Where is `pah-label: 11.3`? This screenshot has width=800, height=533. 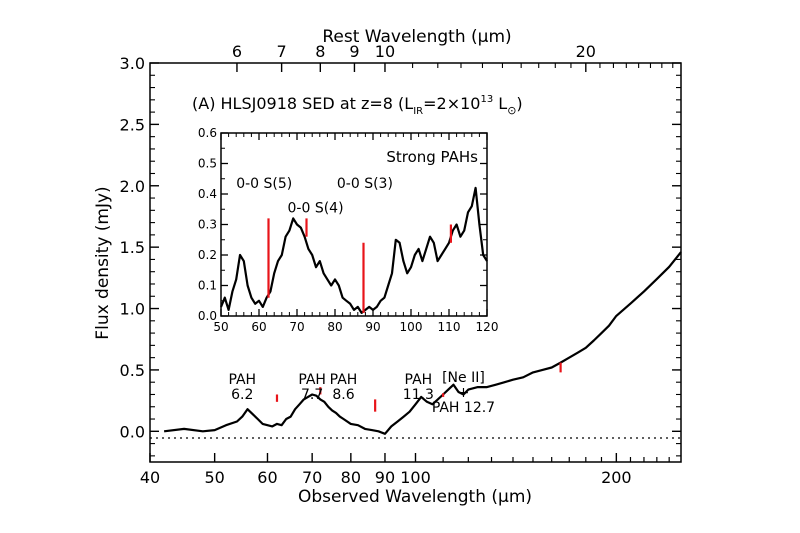 pah-label: 11.3 is located at coordinates (418, 395).